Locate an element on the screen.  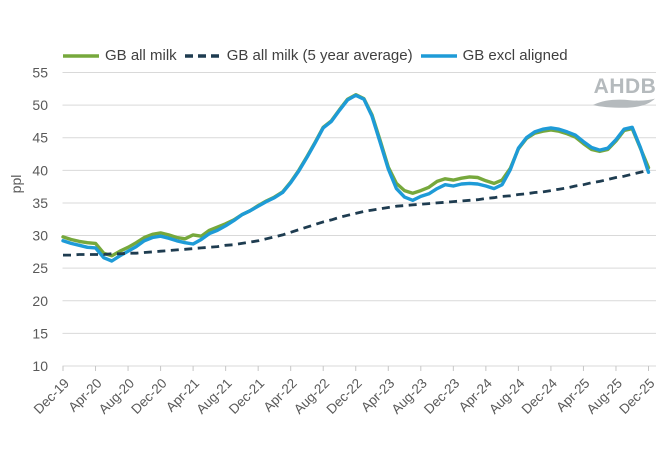
y-tick-label: 10 is located at coordinates (40, 366).